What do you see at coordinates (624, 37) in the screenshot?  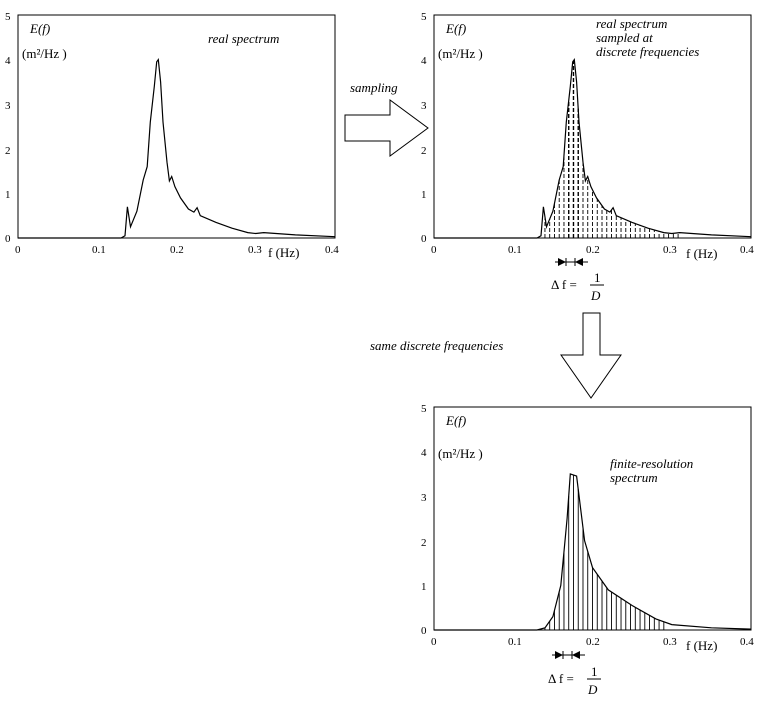 I see `panel-sampled-title-line: sampled at` at bounding box center [624, 37].